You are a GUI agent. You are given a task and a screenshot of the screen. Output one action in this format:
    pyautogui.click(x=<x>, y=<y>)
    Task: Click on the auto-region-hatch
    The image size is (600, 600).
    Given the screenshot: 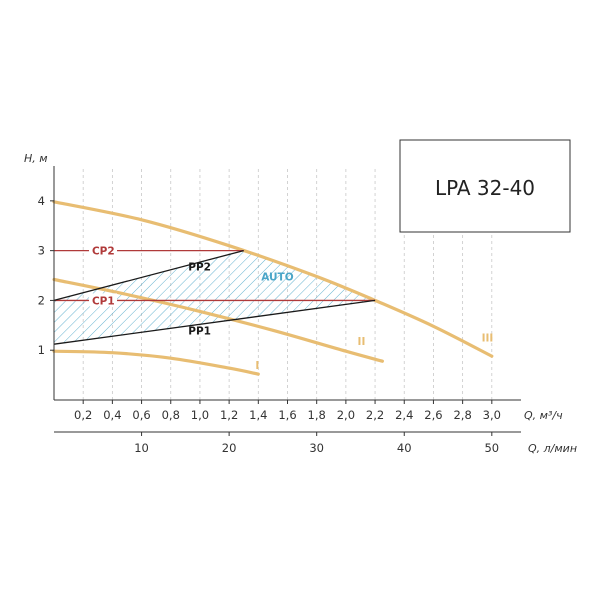 What is the action you would take?
    pyautogui.click(x=215, y=297)
    